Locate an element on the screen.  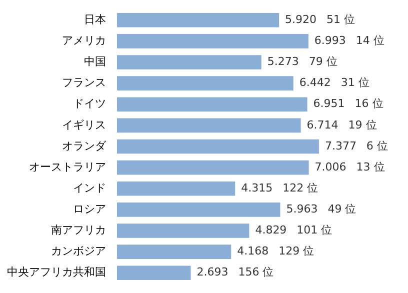
data-label: 6.714 is located at coordinates (322, 125).